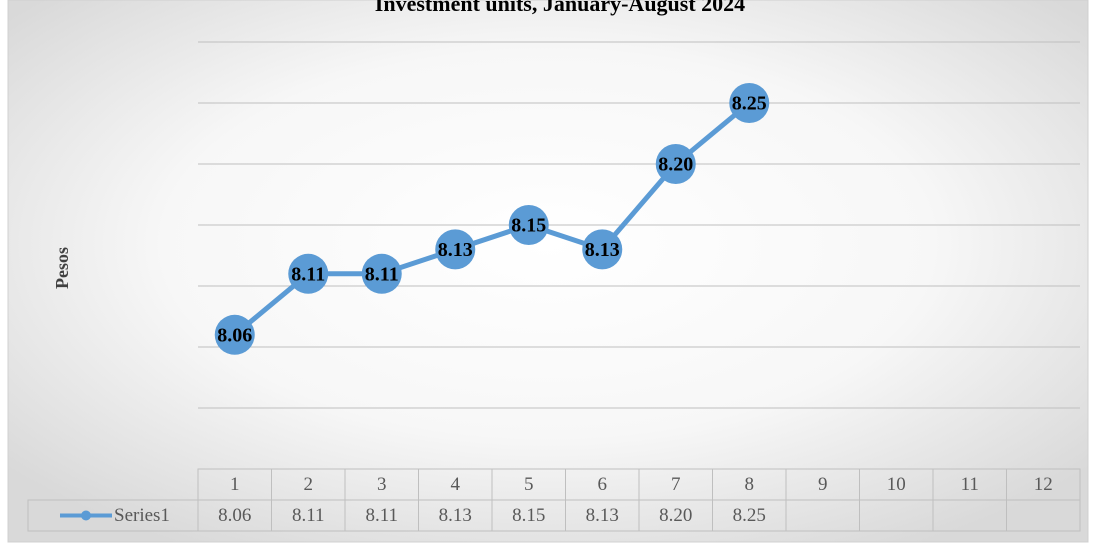 The height and width of the screenshot is (546, 1096). What do you see at coordinates (823, 484) in the screenshot?
I see `x-tick-label: 9` at bounding box center [823, 484].